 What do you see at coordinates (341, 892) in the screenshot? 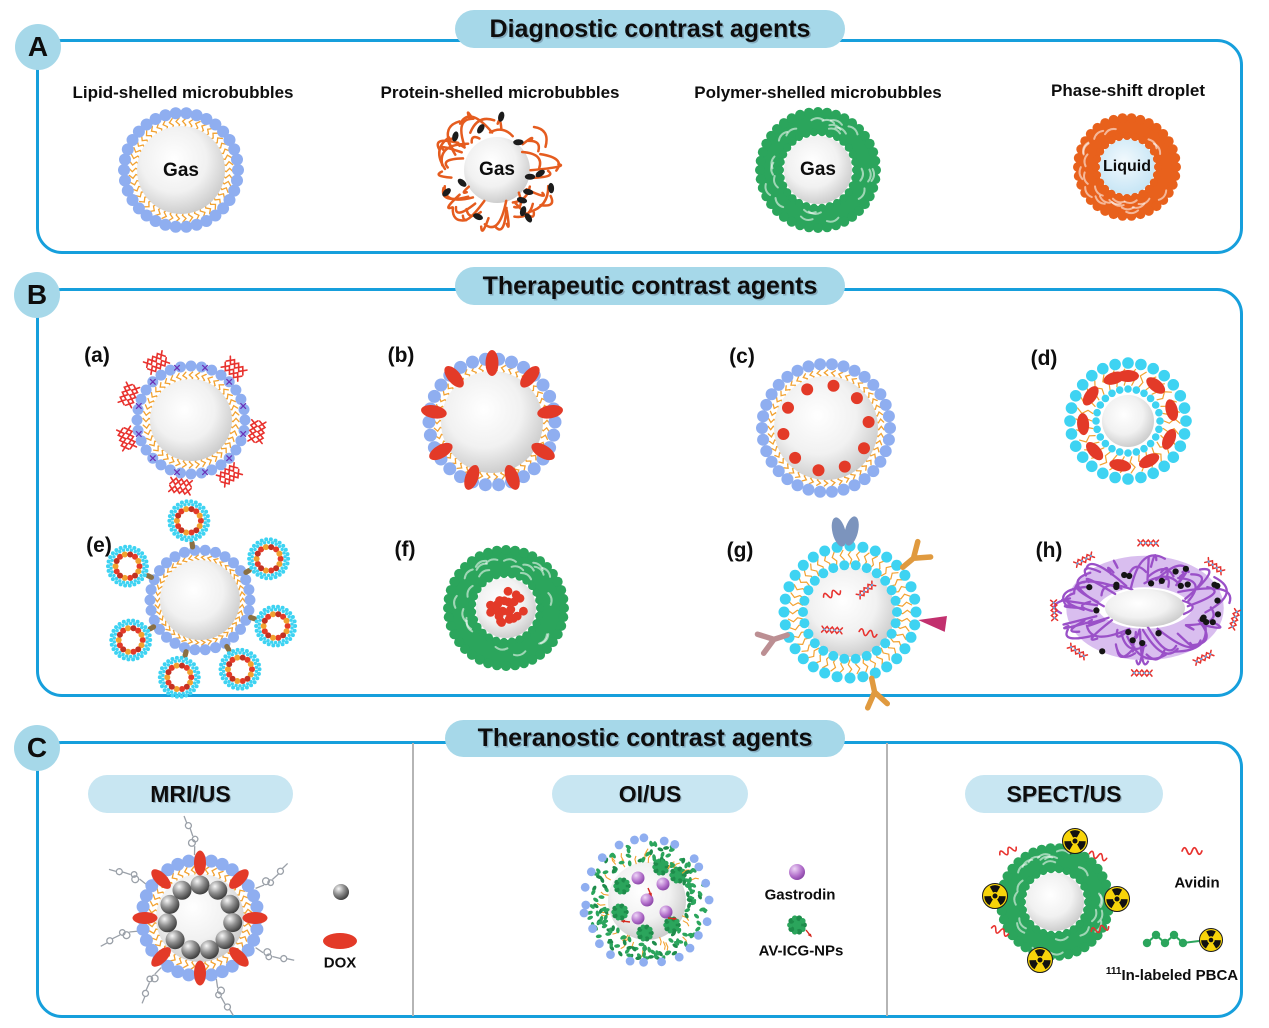
I see `iron-oxide-nanoparticle-icon` at bounding box center [341, 892].